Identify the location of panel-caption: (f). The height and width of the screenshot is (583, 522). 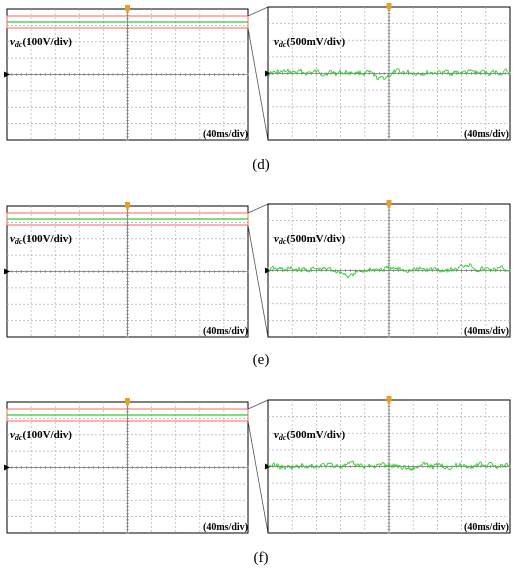
(261, 558).